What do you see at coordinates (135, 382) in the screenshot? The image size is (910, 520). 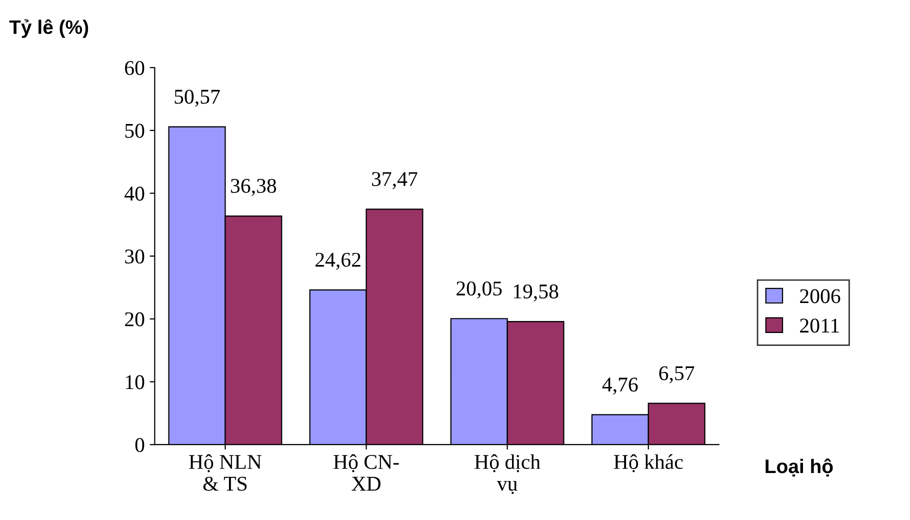 I see `y-tick-label: 10` at bounding box center [135, 382].